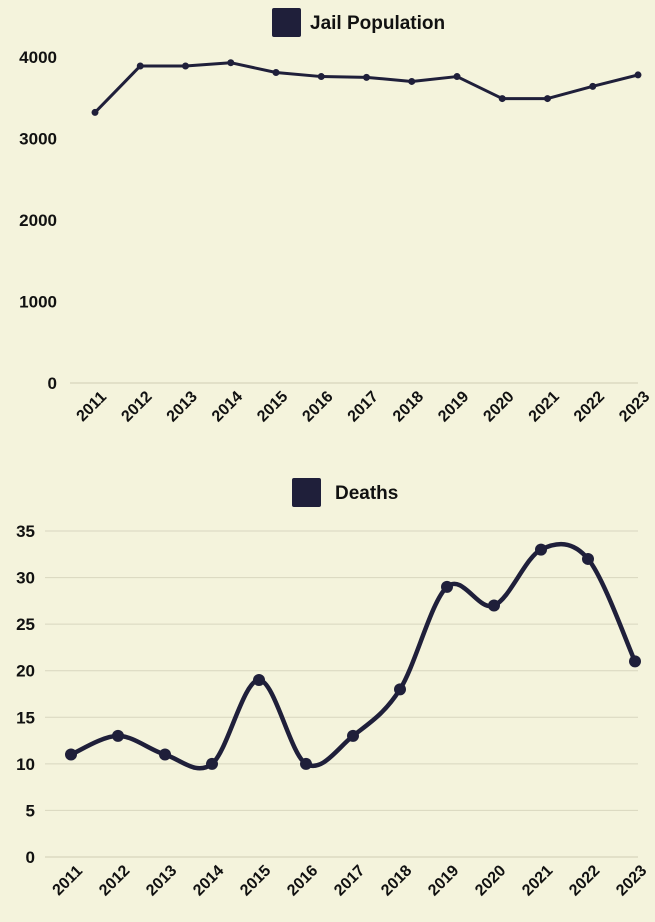  What do you see at coordinates (140, 66) in the screenshot?
I see `chart-1-data-point-2012` at bounding box center [140, 66].